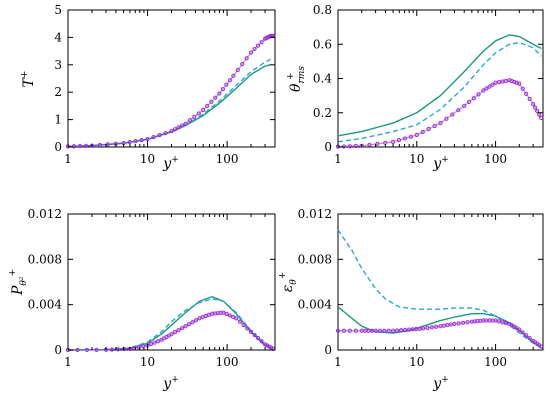 The height and width of the screenshot is (401, 550). Describe the element at coordinates (170, 163) in the screenshot. I see `x-axis-label-tl: y+` at that location.